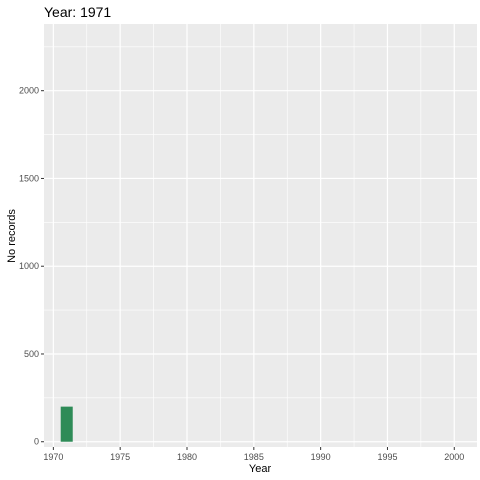 Image resolution: width=480 pixels, height=480 pixels. Describe the element at coordinates (454, 457) in the screenshot. I see `x-tick-label: 2000` at that location.